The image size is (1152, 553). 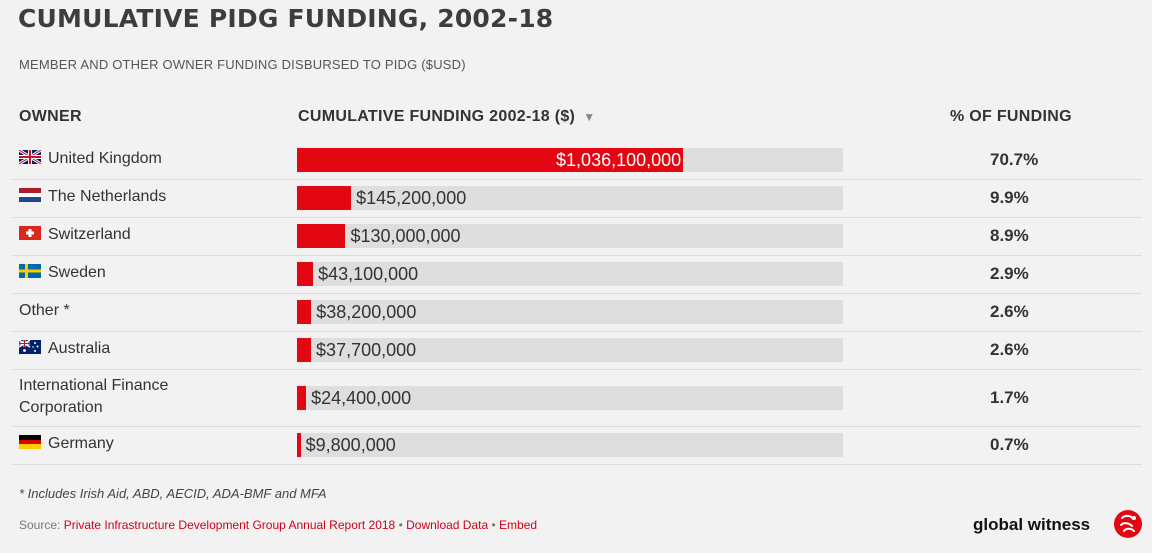 I want to click on owner-label: Switzerland, so click(x=75, y=235).